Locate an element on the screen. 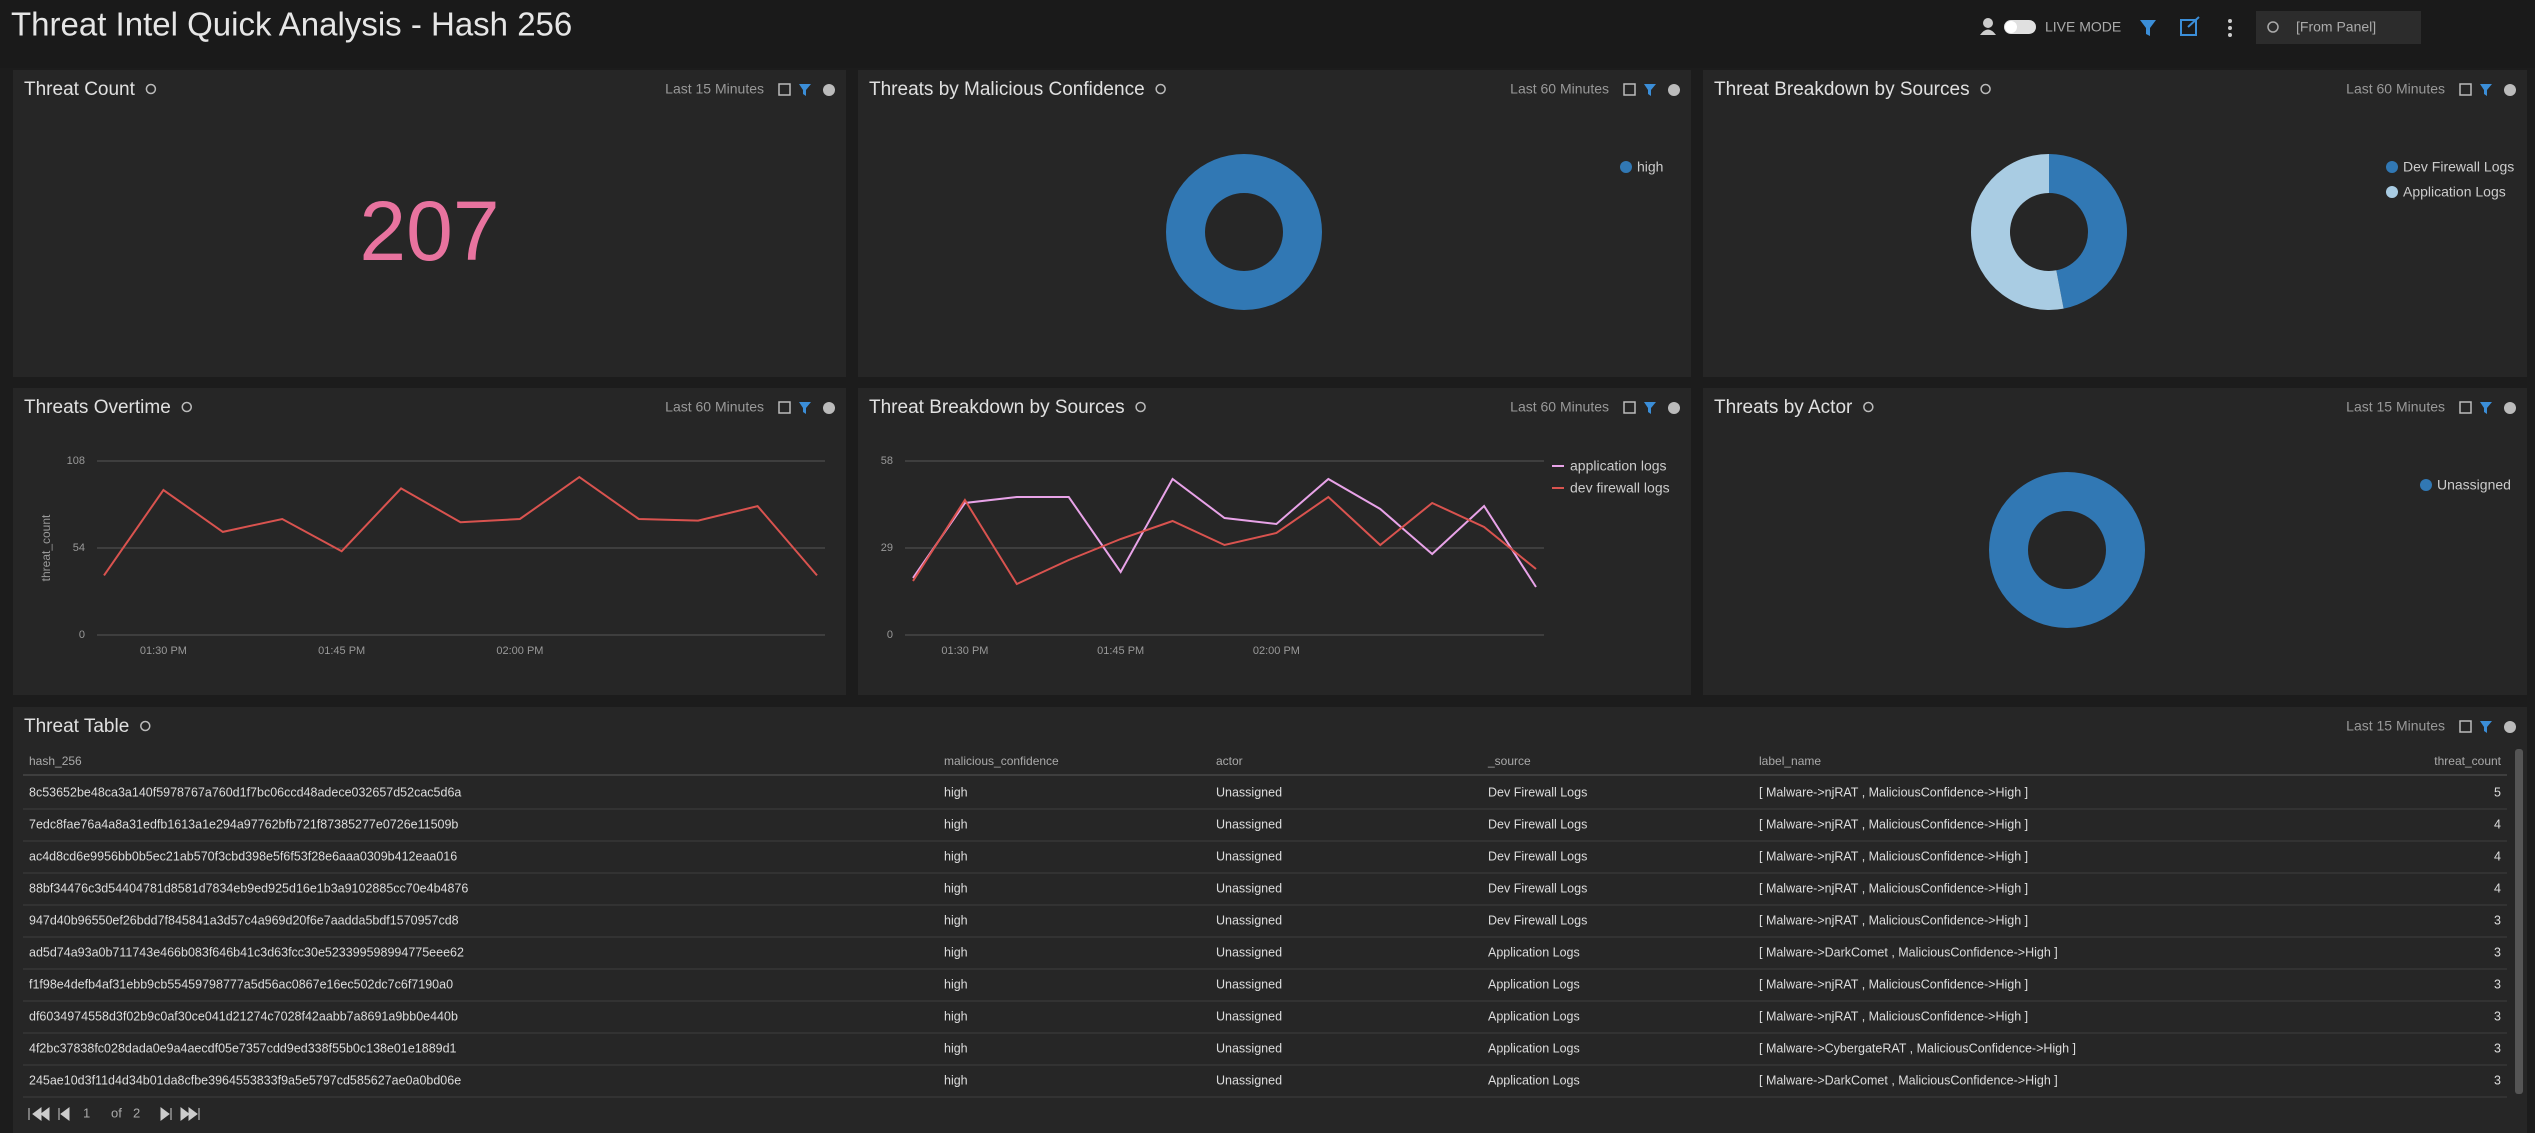 The height and width of the screenshot is (1133, 2535). dashboard-title: Threat Intel Quick Analysis - Hash 256 is located at coordinates (291, 24).